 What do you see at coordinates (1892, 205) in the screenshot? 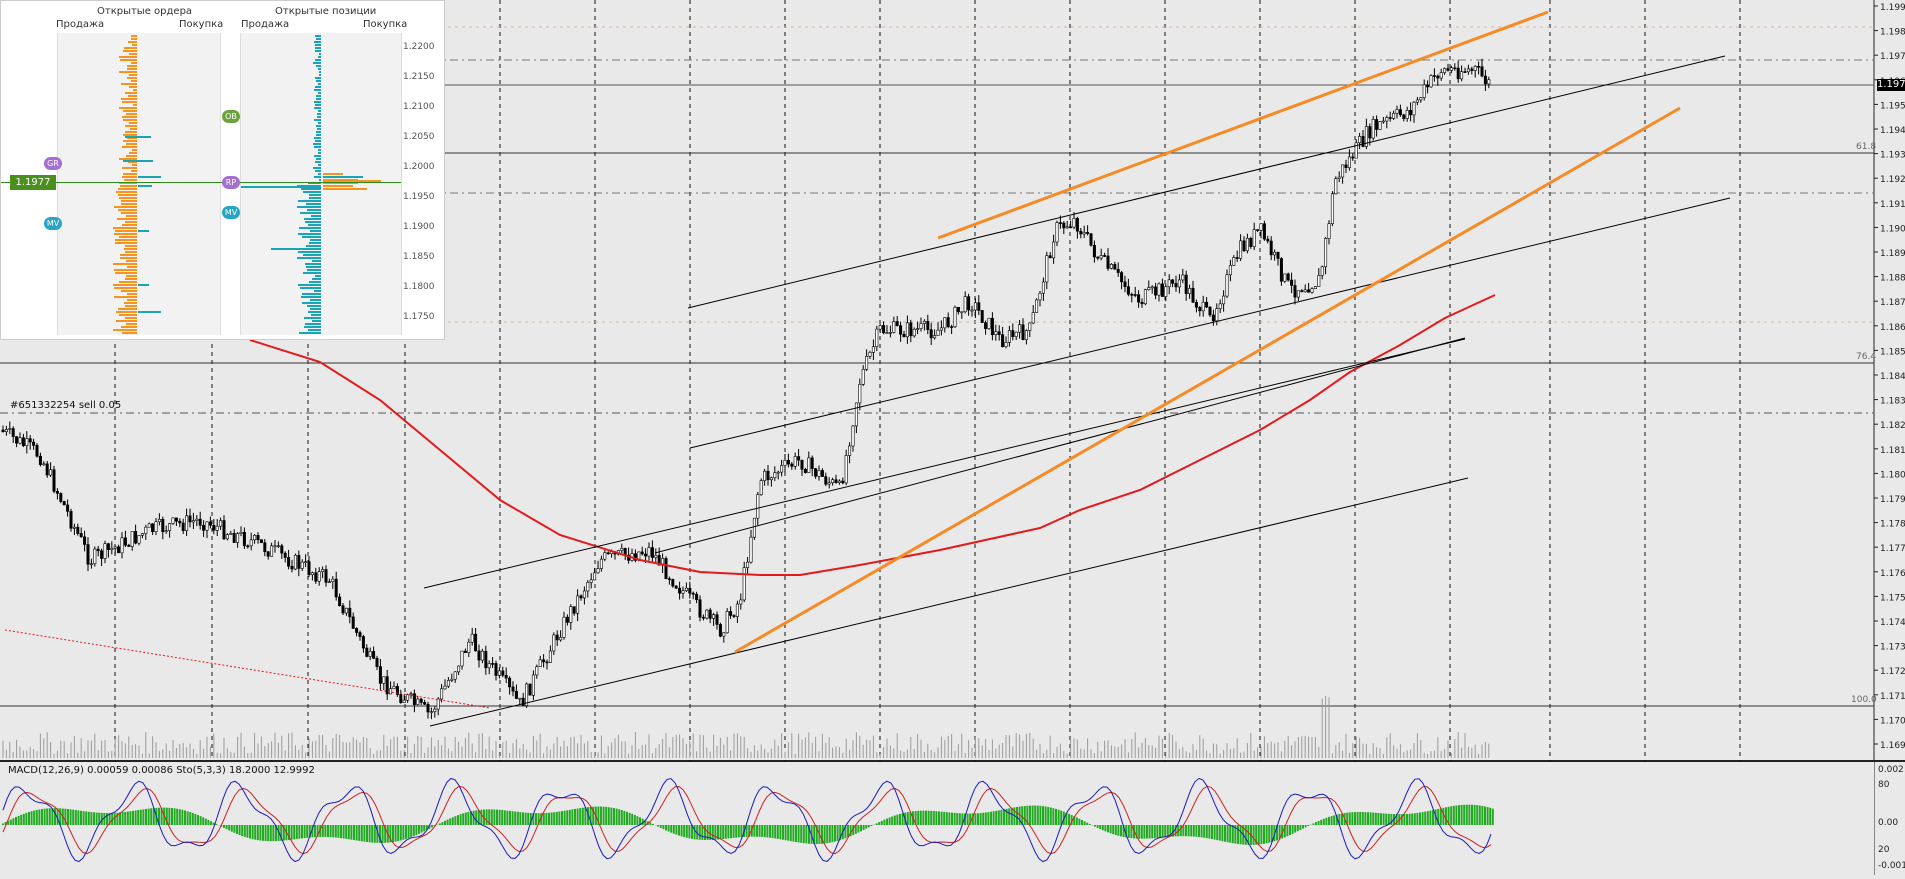
I see `price-axis-label: 1.191` at bounding box center [1892, 205].